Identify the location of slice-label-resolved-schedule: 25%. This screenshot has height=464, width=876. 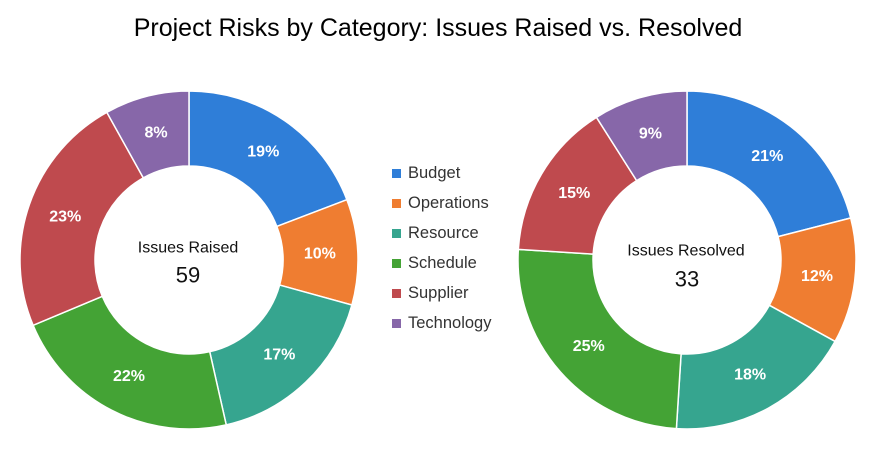
(589, 346).